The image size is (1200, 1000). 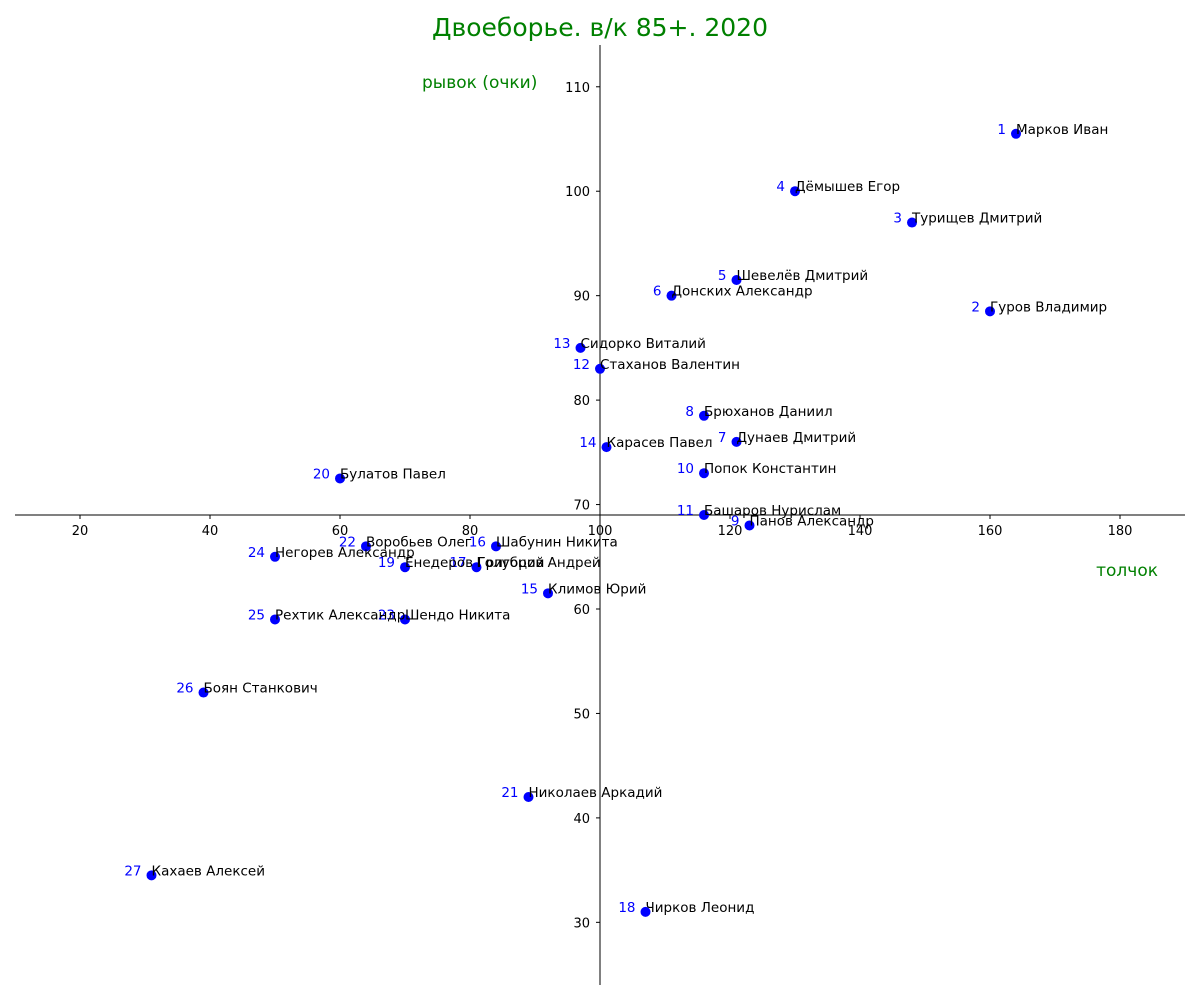 I want to click on point-rank-label: 8, so click(x=689, y=412).